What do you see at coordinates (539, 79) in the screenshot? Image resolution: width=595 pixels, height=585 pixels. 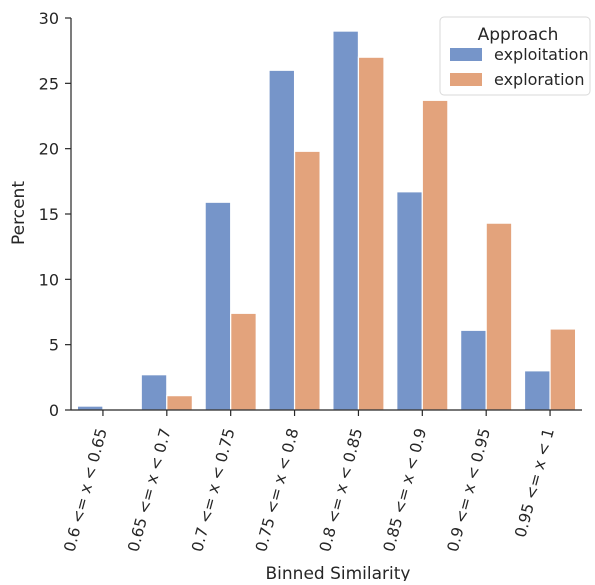 I see `legend-label-exploration: exploration` at bounding box center [539, 79].